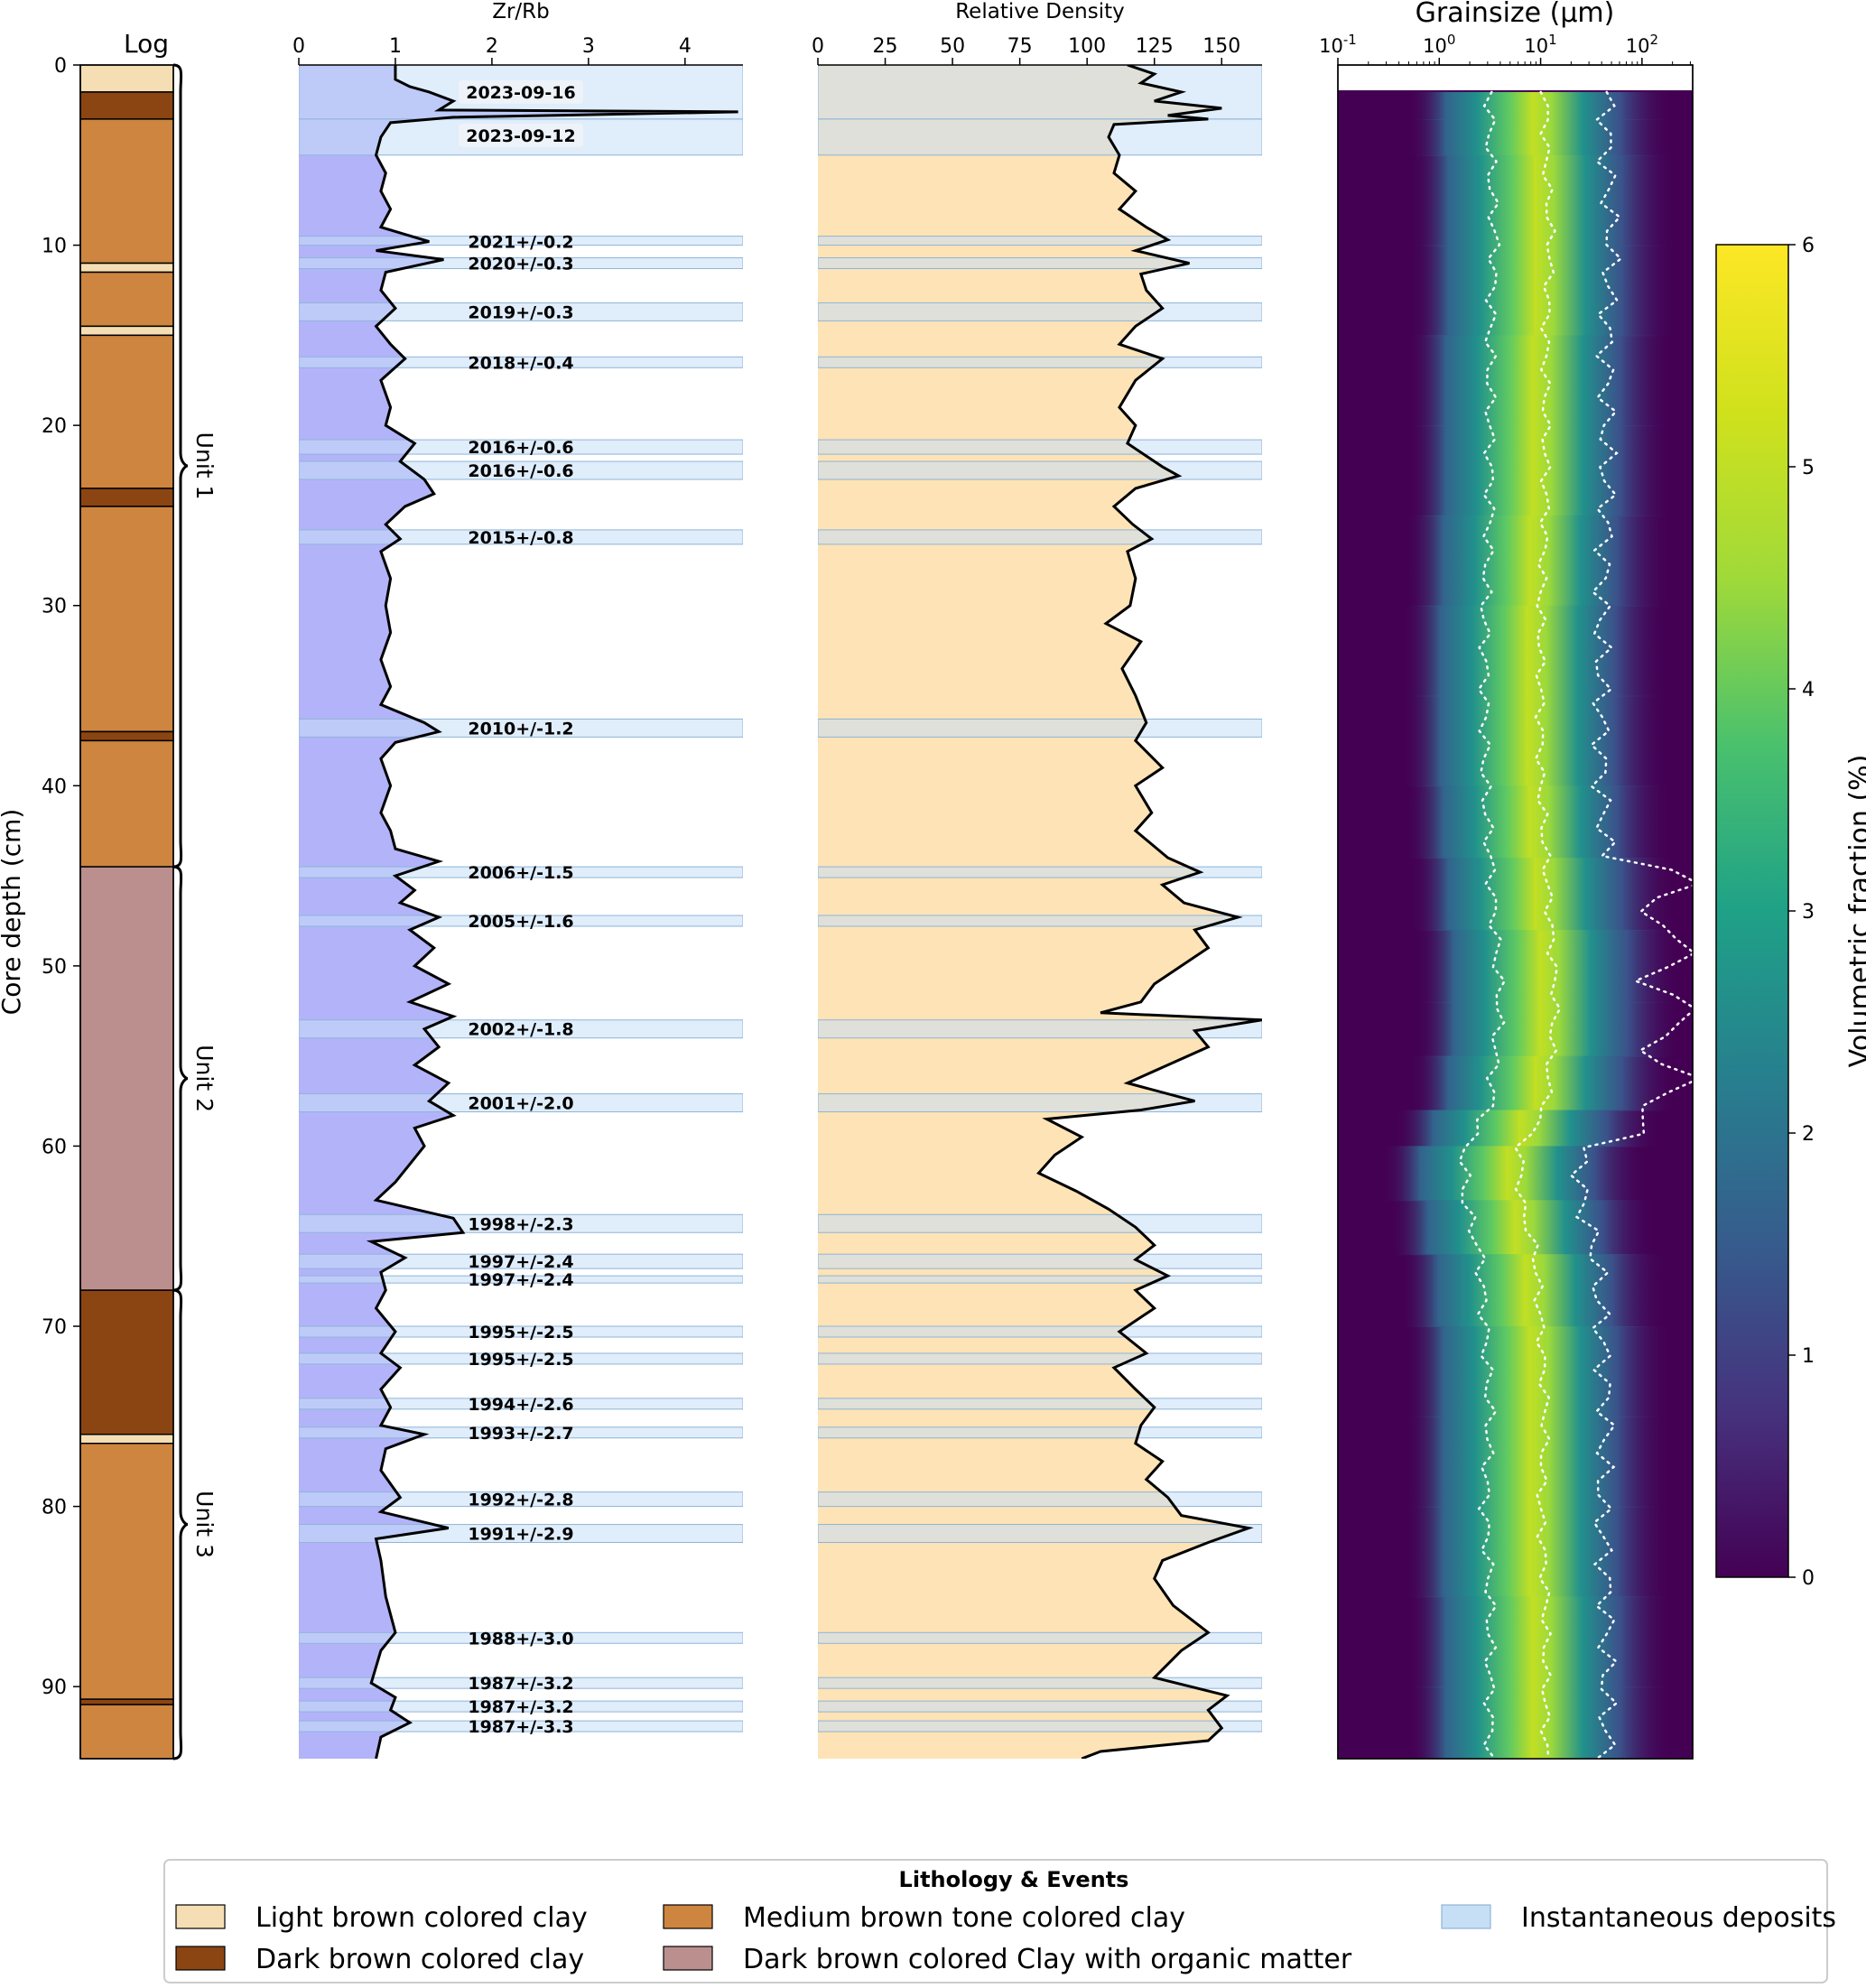  What do you see at coordinates (126, 105) in the screenshot?
I see `log-layer-dark` at bounding box center [126, 105].